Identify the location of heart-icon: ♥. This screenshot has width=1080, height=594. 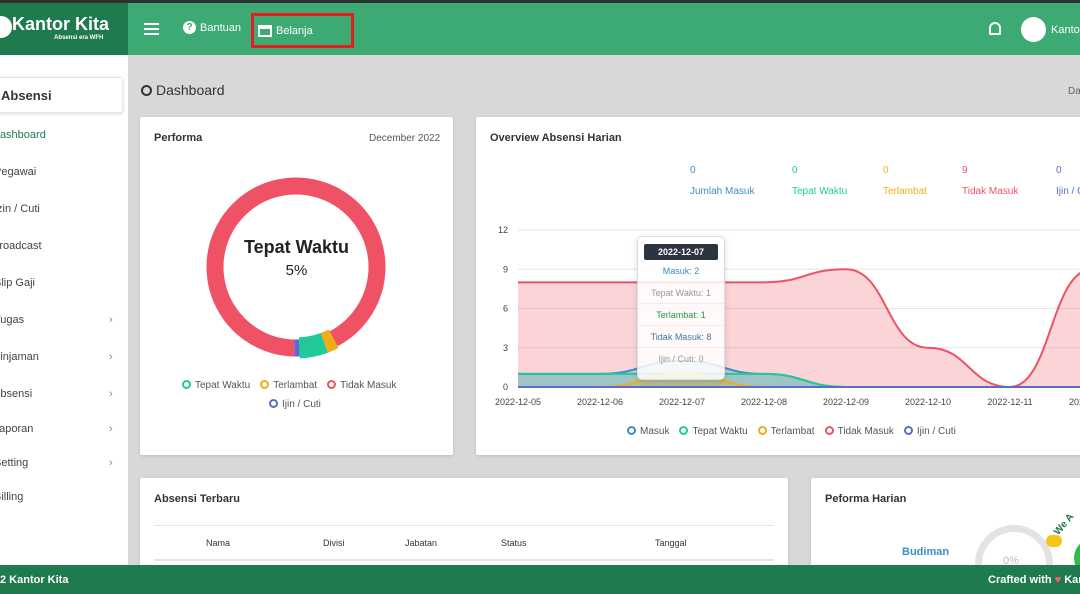
(1058, 580).